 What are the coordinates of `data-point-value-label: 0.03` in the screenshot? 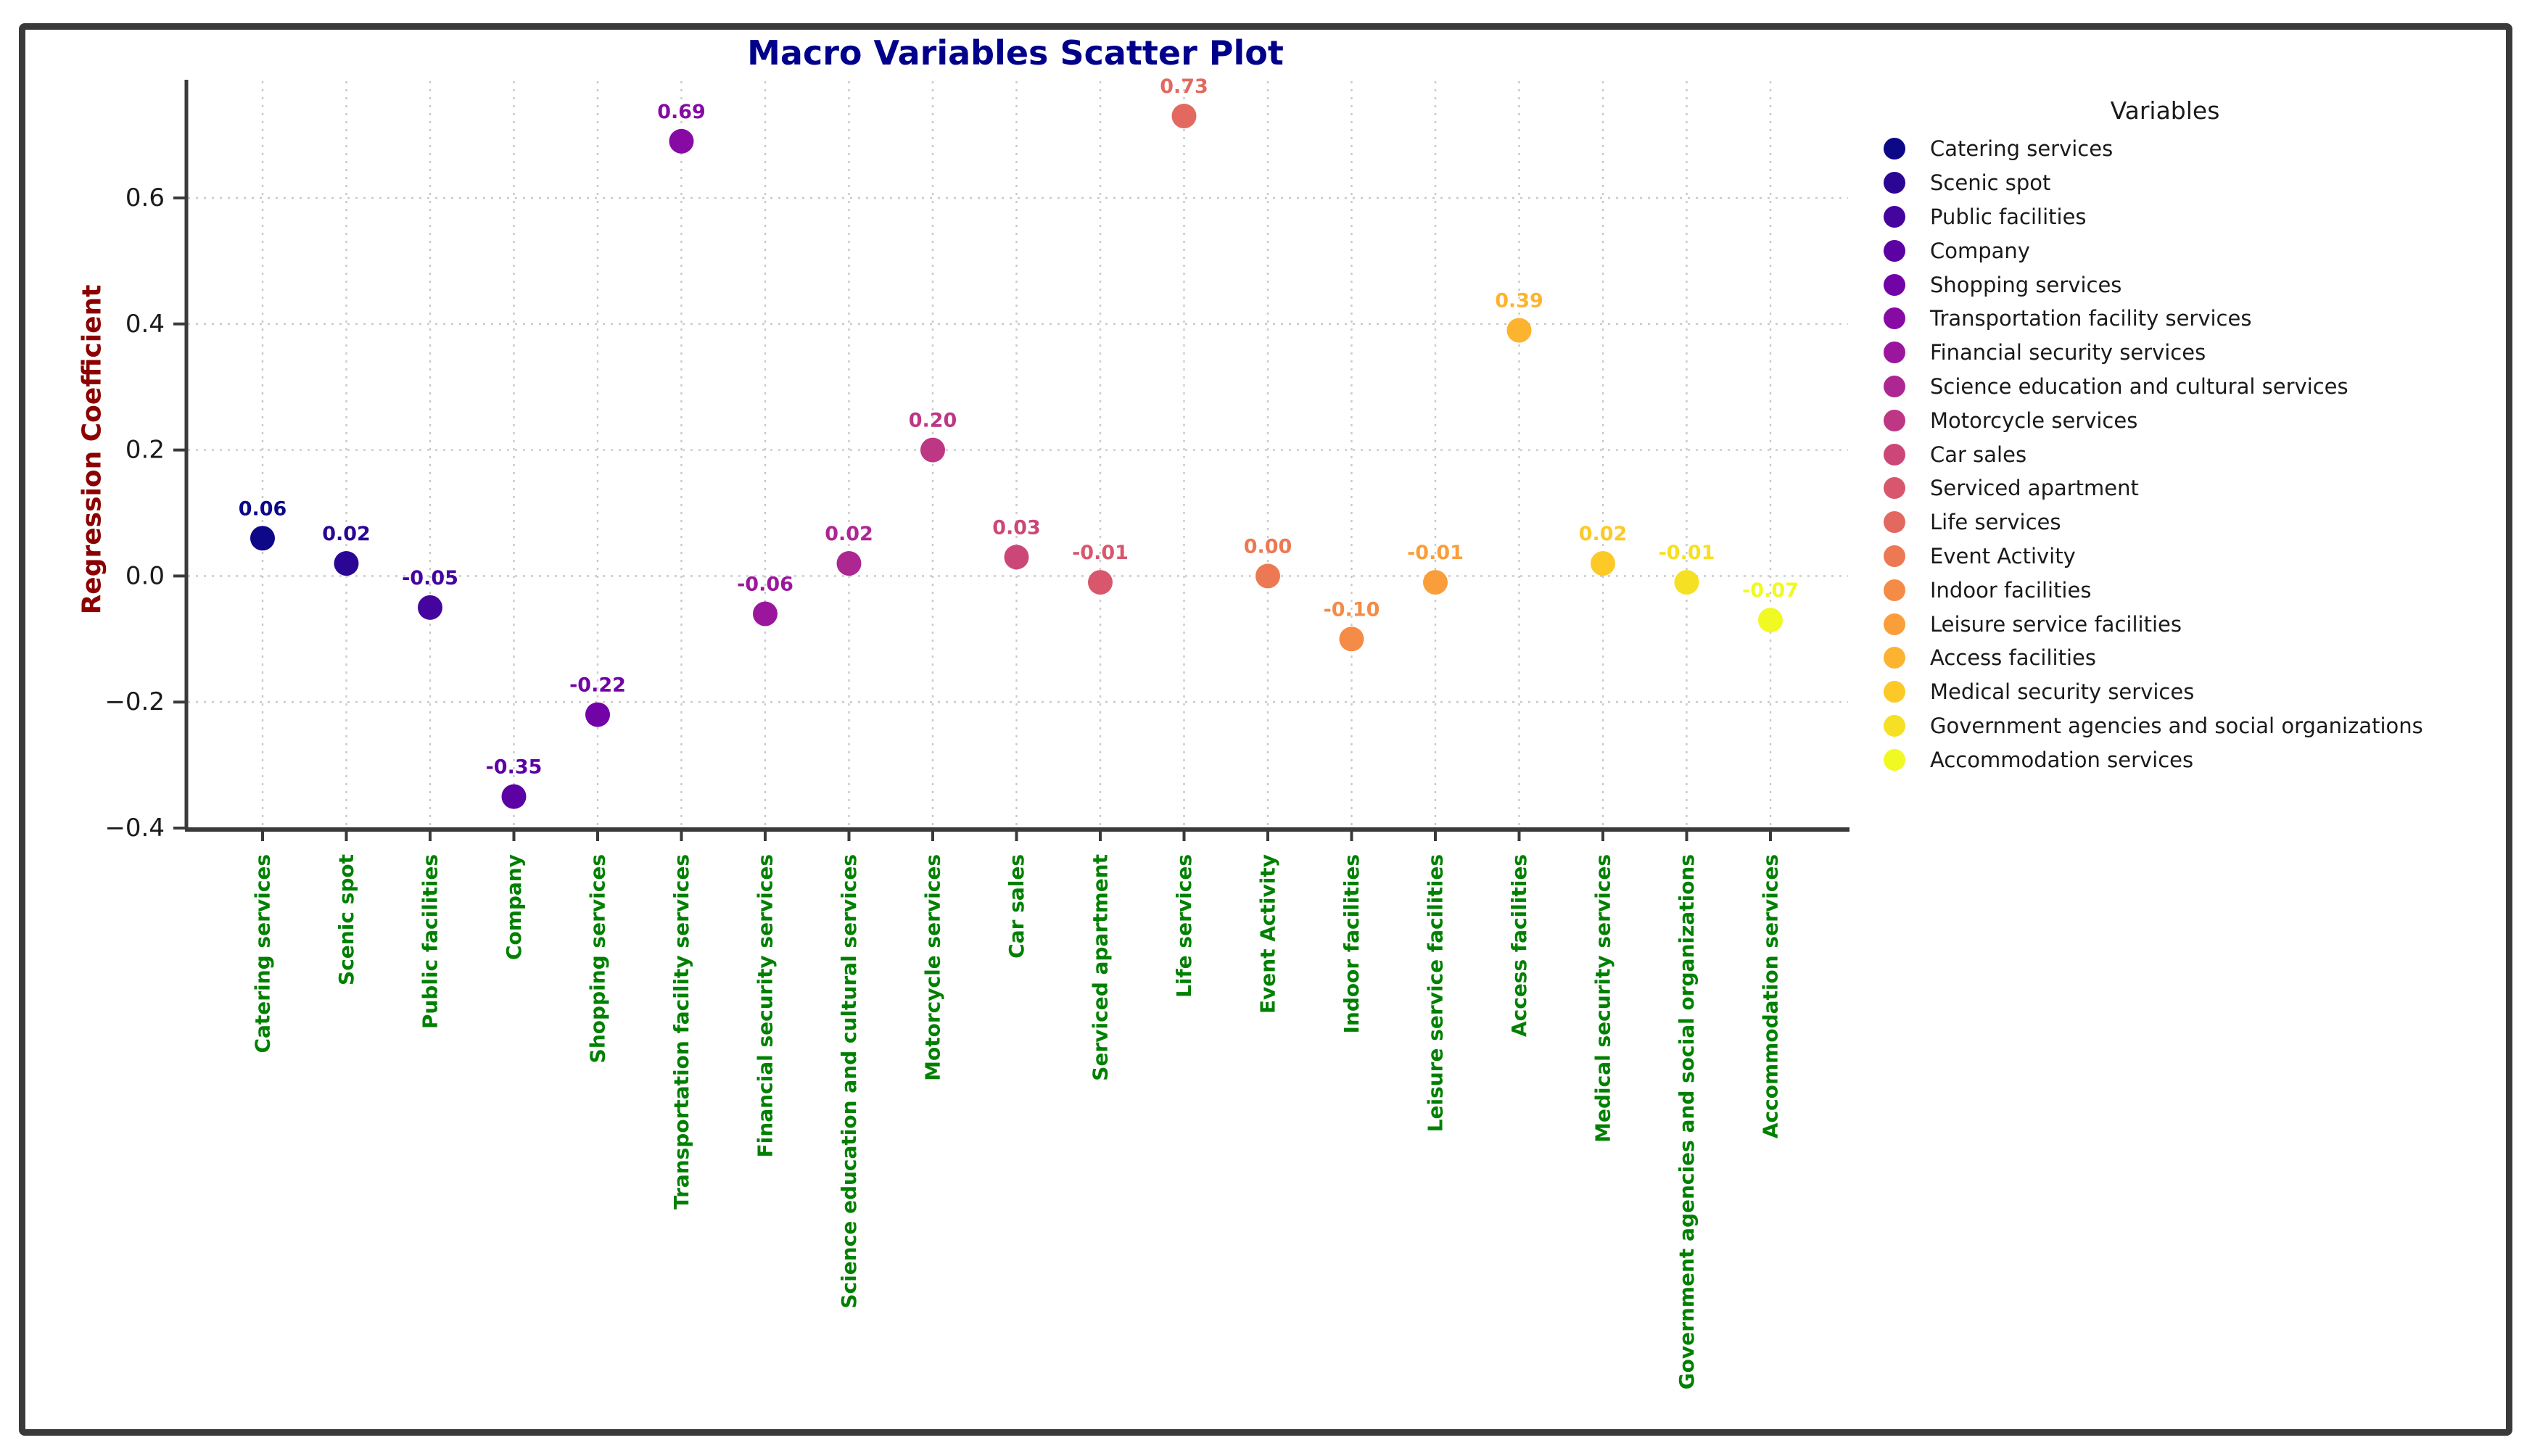 It's located at (1016, 527).